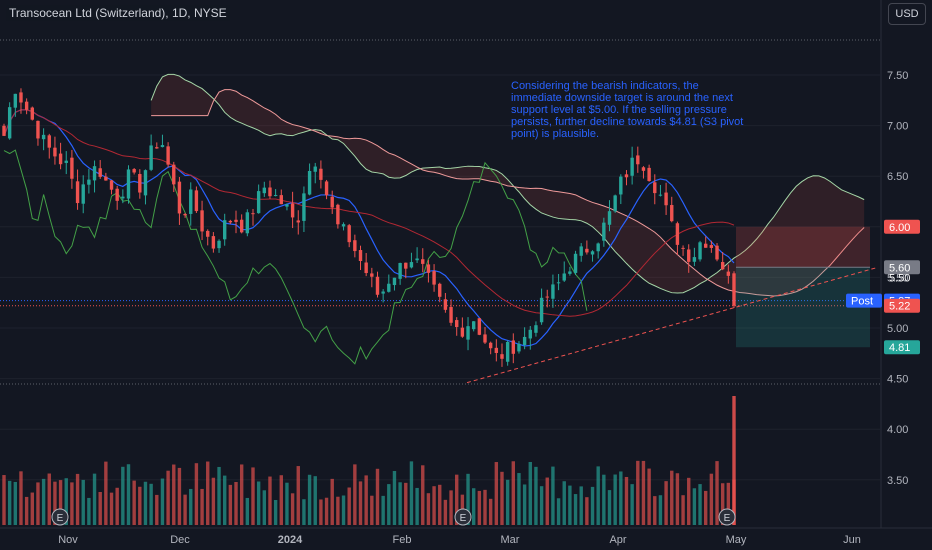 Image resolution: width=932 pixels, height=550 pixels. What do you see at coordinates (907, 14) in the screenshot?
I see `currency-button: USD` at bounding box center [907, 14].